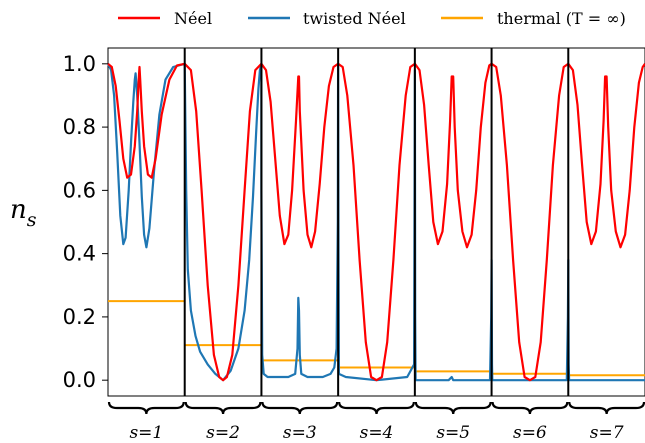 Image resolution: width=645 pixels, height=443 pixels. What do you see at coordinates (79, 317) in the screenshot?
I see `y-tick-label: 0.2` at bounding box center [79, 317].